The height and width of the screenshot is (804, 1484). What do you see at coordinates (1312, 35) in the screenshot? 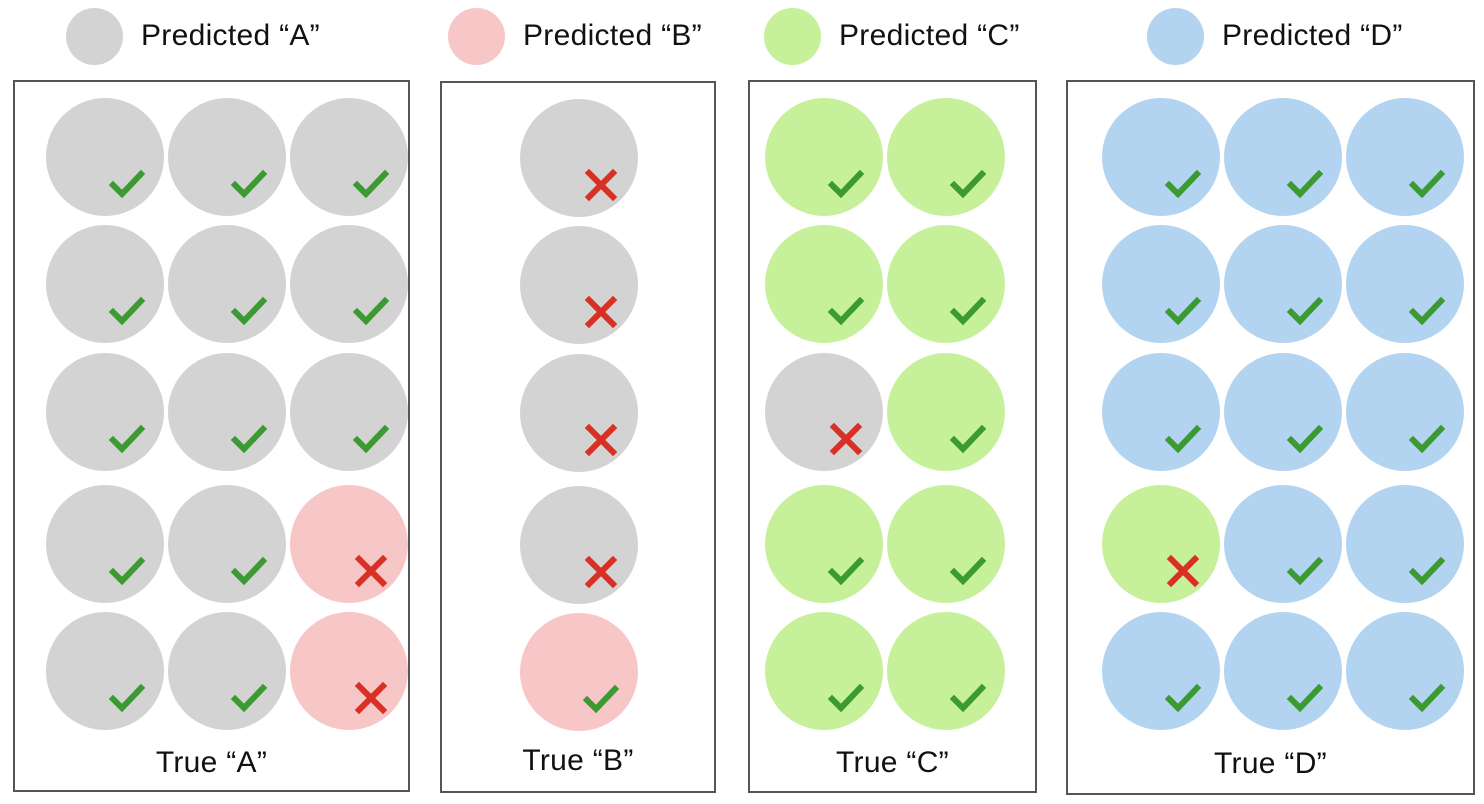
I see `legend-label-d: Predicted “D”` at bounding box center [1312, 35].